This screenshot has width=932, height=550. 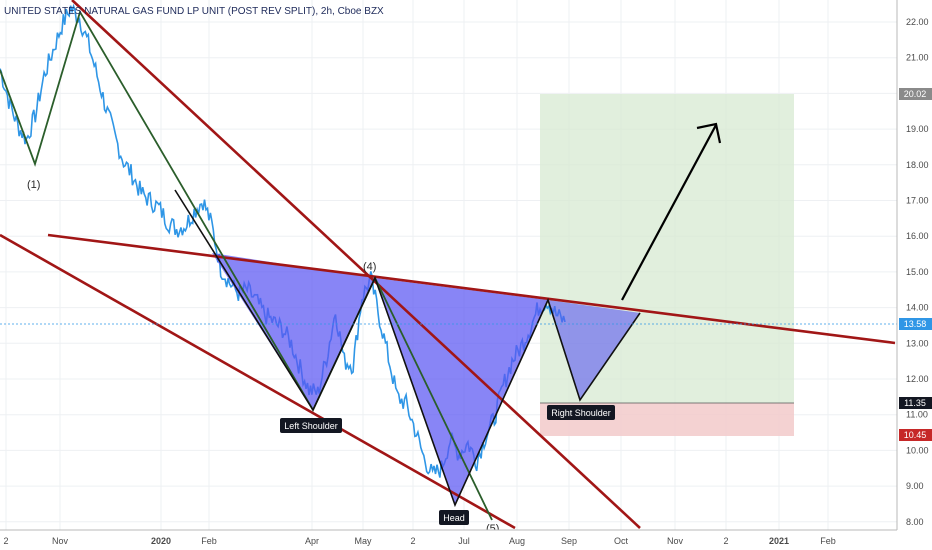 What do you see at coordinates (594, 350) in the screenshot?
I see `right-shoulder-shape` at bounding box center [594, 350].